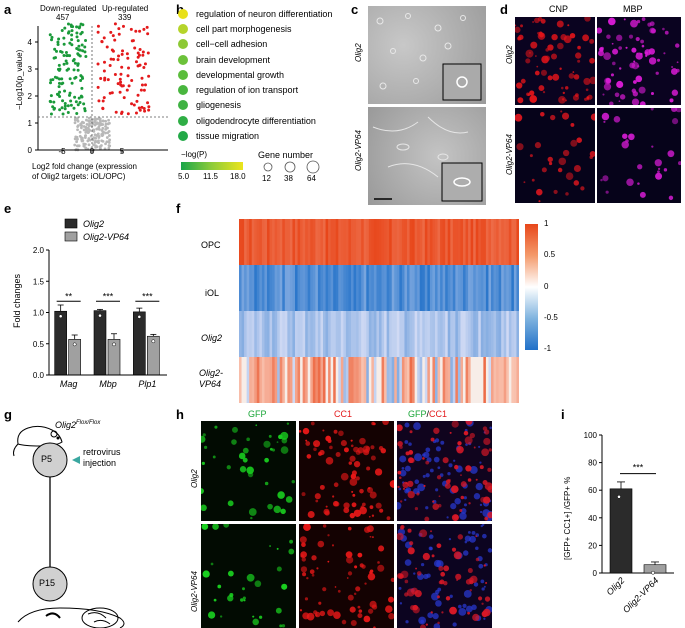 The width and height of the screenshot is (685, 628). Describe the element at coordinates (210, 310) in the screenshot. I see `heatmap-row-labels: OPC iOL Olig2 Olig2-VP64` at that location.